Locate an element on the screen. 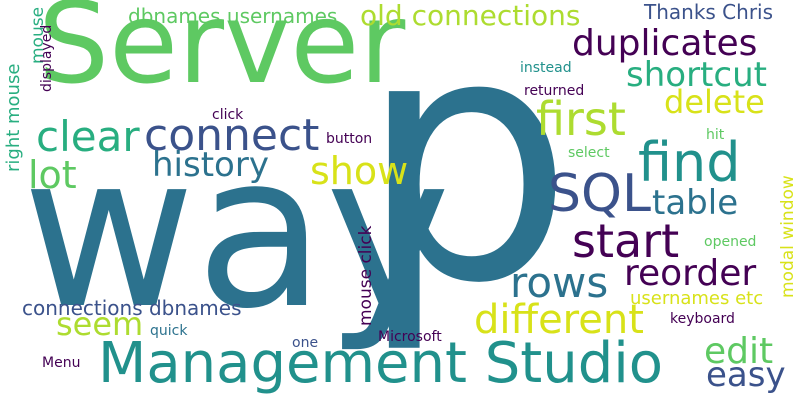 This screenshot has height=400, width=800. word-connections-dbnames: connections dbnames is located at coordinates (132, 308).